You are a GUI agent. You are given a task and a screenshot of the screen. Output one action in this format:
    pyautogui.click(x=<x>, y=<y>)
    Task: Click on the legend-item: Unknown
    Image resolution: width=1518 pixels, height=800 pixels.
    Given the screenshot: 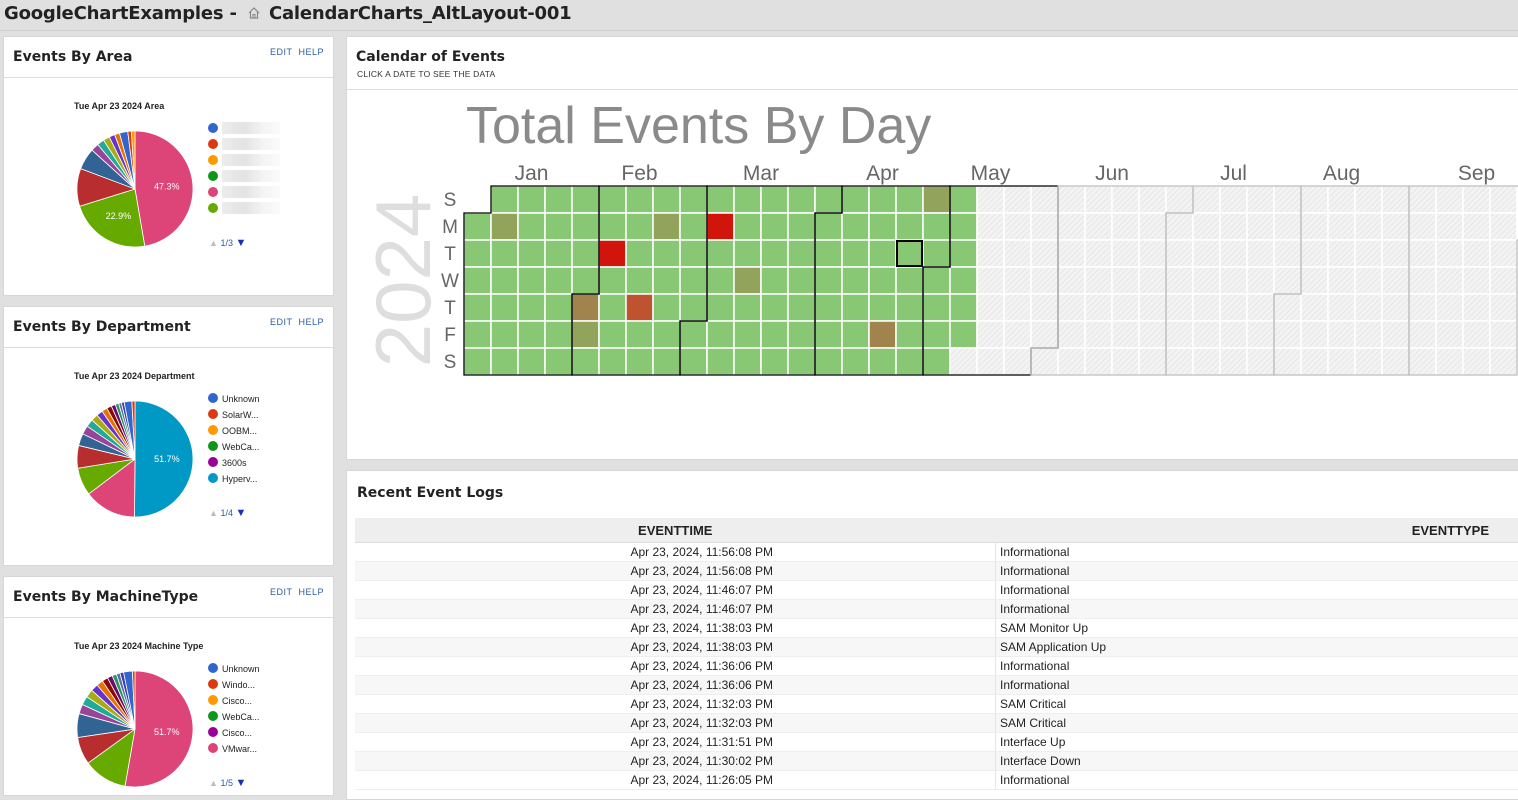 What is the action you would take?
    pyautogui.click(x=234, y=669)
    